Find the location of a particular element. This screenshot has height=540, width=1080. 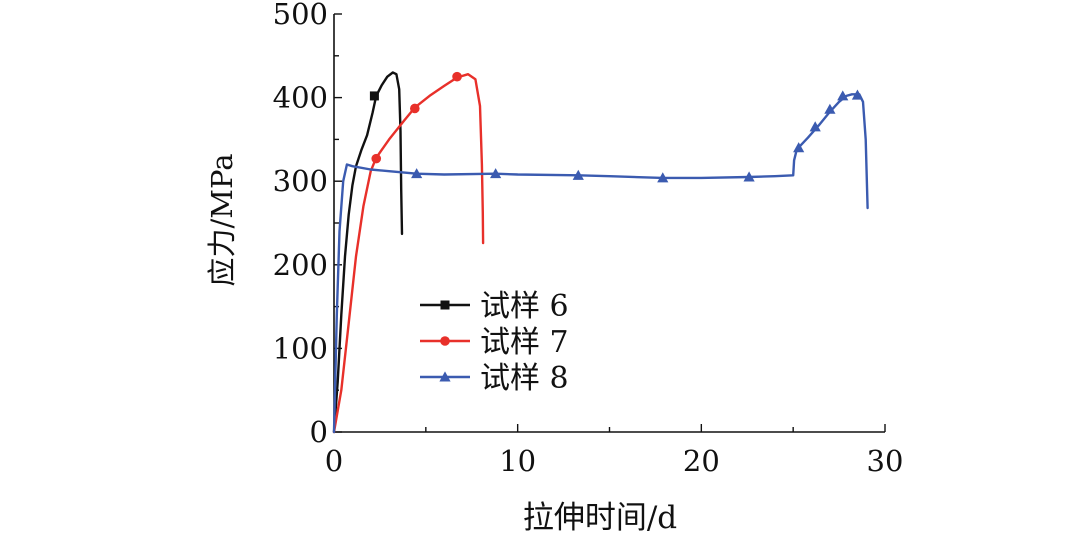

legend-item: 试样 8 is located at coordinates (494, 378).